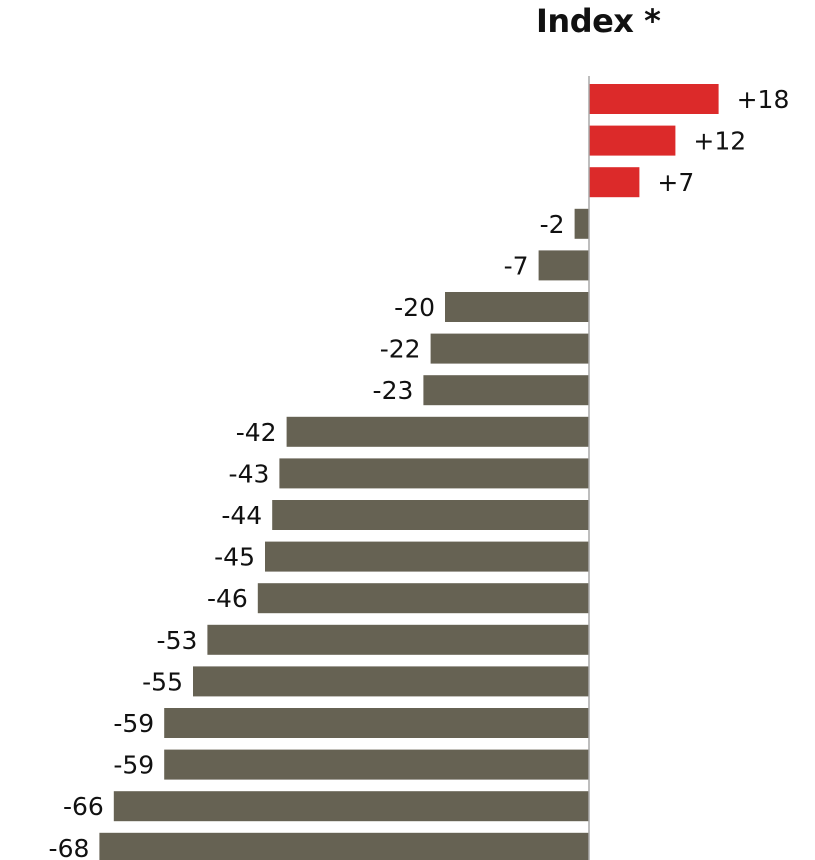 Image resolution: width=815 pixels, height=860 pixels. Describe the element at coordinates (234, 557) in the screenshot. I see `value-label-12: -45` at that location.